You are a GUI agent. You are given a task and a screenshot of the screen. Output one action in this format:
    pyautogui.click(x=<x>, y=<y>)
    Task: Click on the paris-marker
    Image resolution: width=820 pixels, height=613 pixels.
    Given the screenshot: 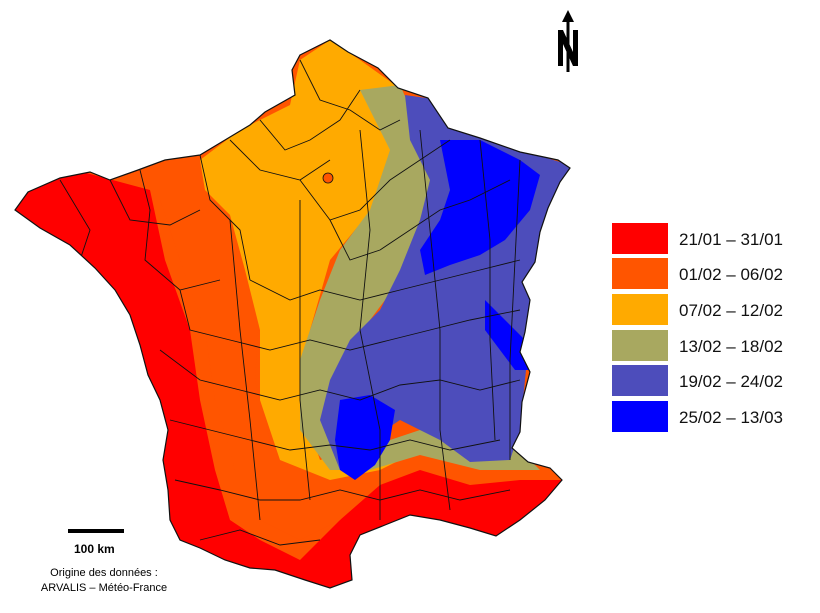 What is the action you would take?
    pyautogui.click(x=328, y=178)
    